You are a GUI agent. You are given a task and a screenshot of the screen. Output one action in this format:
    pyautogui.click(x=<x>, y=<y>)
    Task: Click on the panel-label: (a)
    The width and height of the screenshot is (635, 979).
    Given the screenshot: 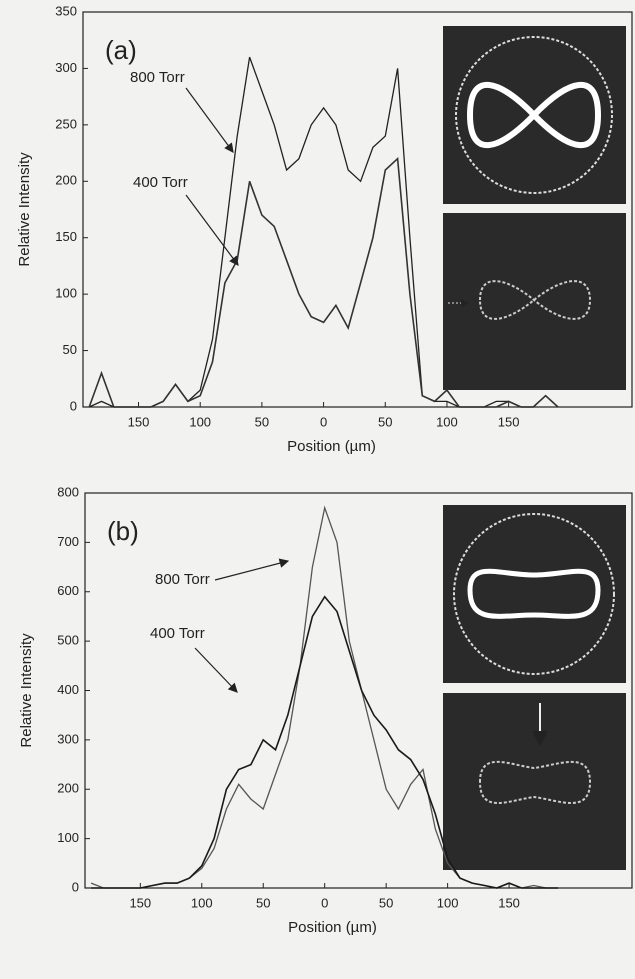 What is the action you would take?
    pyautogui.click(x=121, y=50)
    